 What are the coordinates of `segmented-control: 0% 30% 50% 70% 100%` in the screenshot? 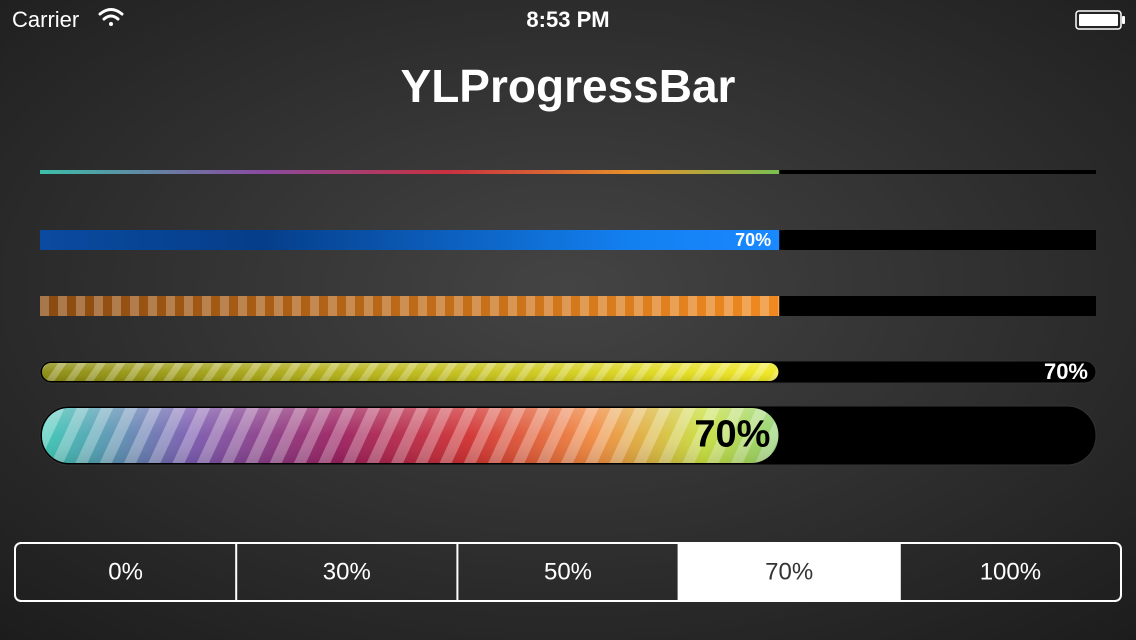 It's located at (568, 572).